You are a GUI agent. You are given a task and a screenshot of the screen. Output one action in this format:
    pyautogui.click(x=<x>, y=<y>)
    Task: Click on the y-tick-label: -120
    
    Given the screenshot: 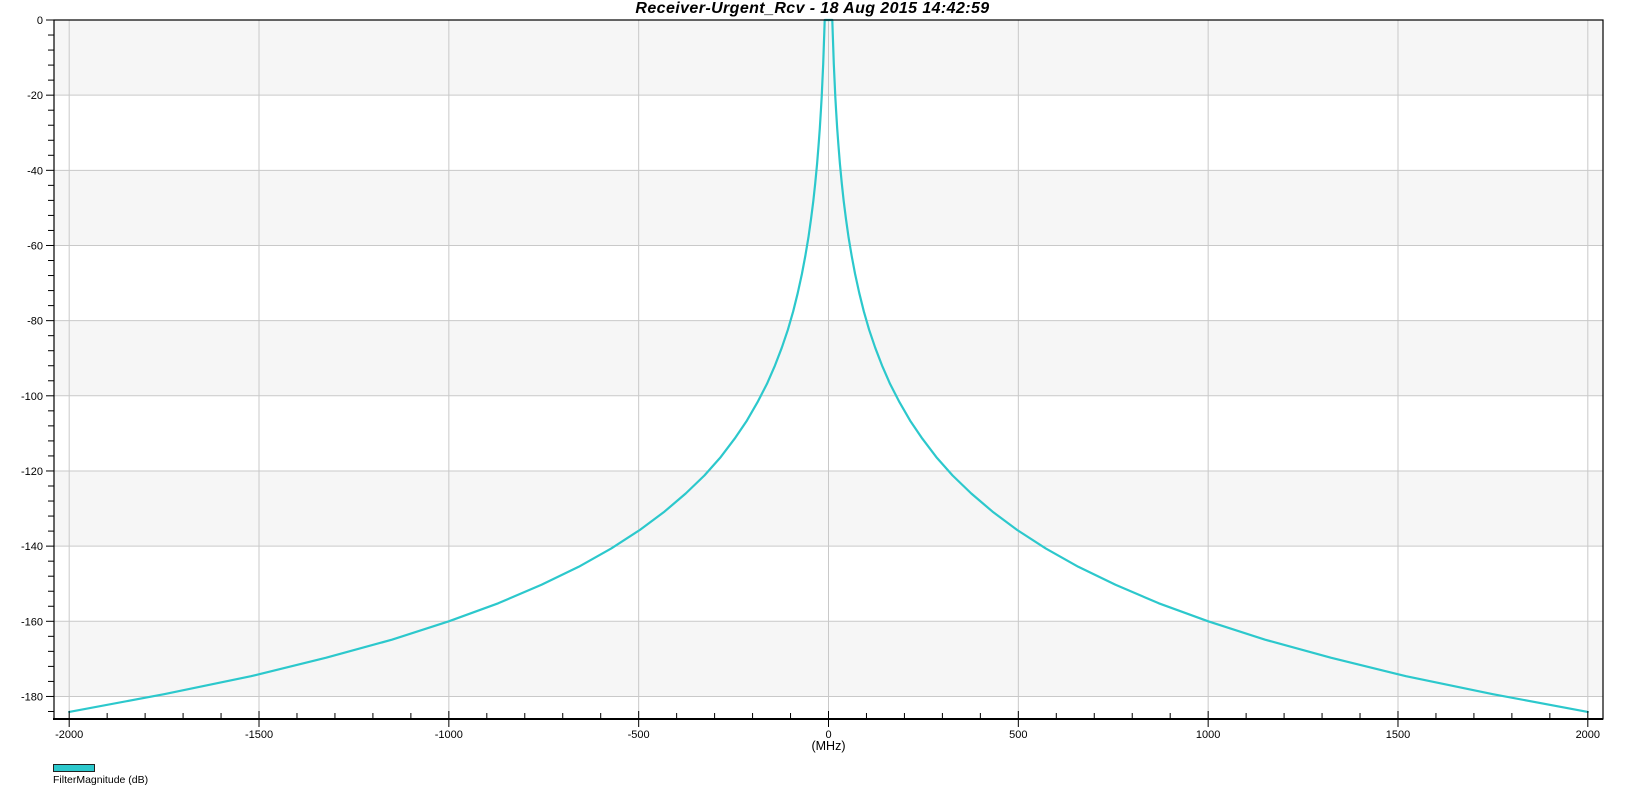 What is the action you would take?
    pyautogui.click(x=32, y=472)
    